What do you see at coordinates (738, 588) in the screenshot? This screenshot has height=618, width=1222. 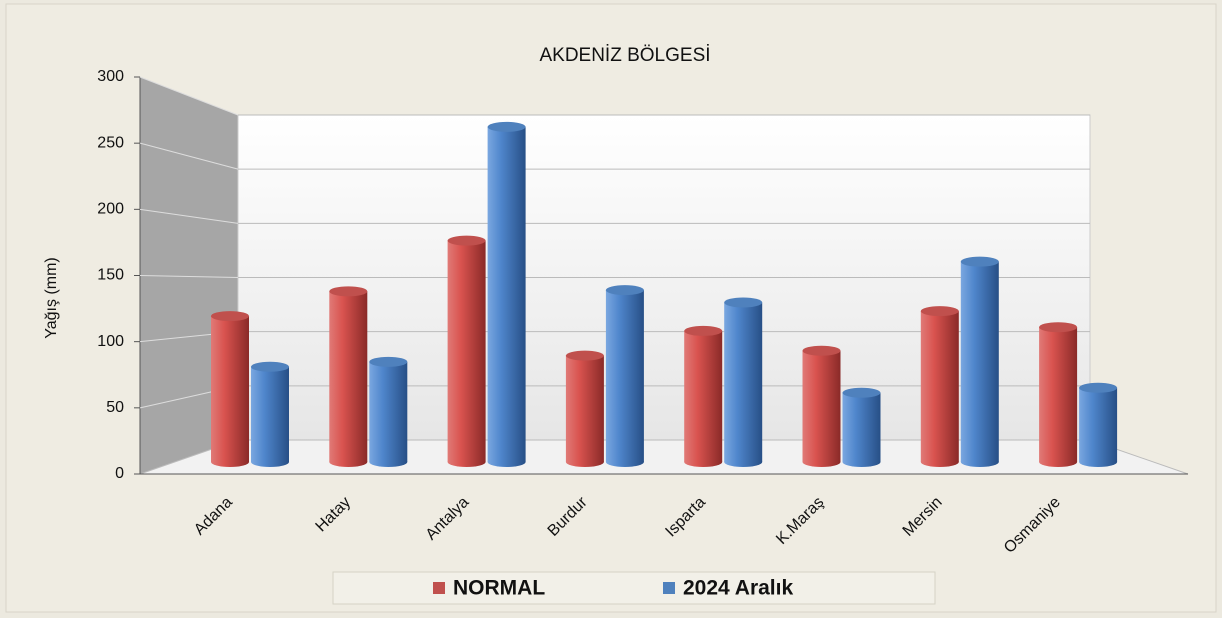 I see `legend-label: 2024 Aralık` at bounding box center [738, 588].